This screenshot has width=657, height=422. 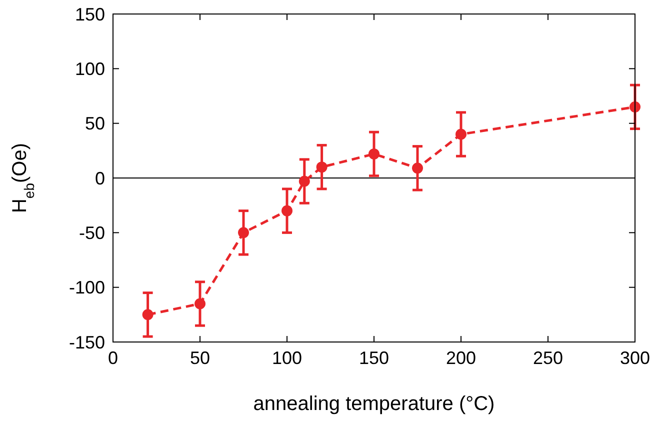 I want to click on x-tick-label: 300, so click(x=635, y=358).